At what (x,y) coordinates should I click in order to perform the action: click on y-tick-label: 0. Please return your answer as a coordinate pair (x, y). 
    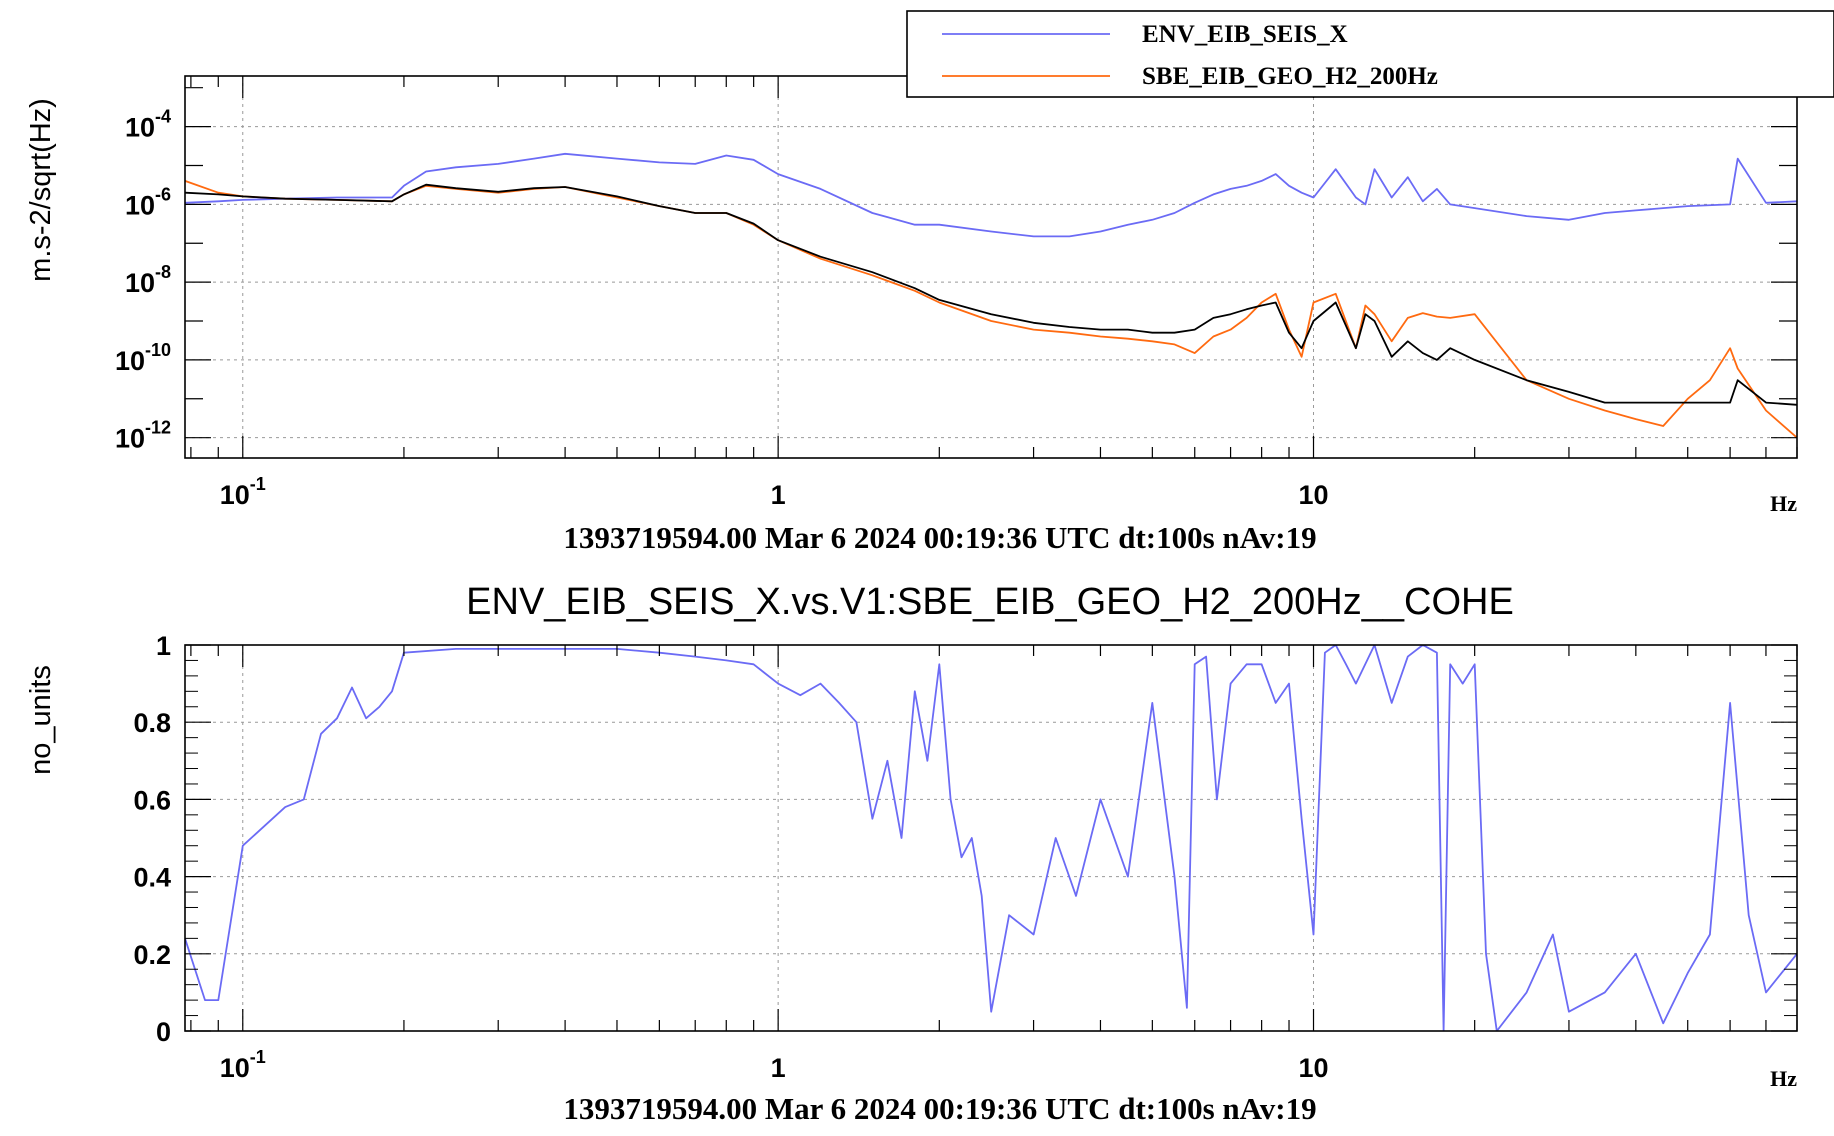
    Looking at the image, I should click on (163, 1032).